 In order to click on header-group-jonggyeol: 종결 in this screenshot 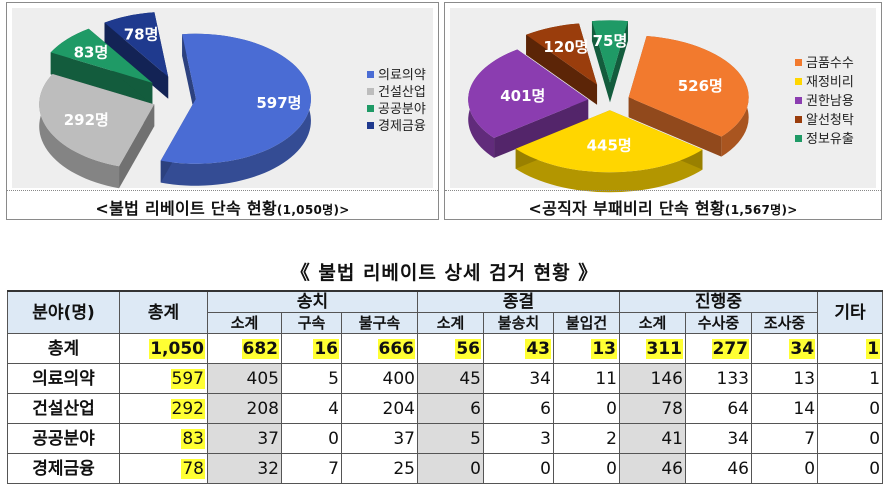, I will do `click(518, 301)`.